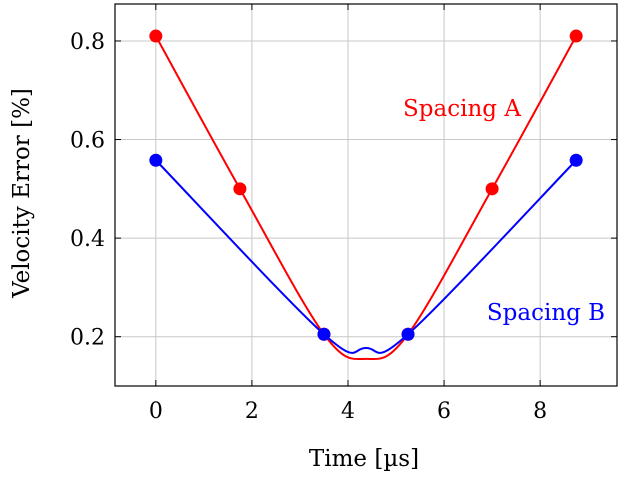 The width and height of the screenshot is (626, 479). Describe the element at coordinates (87, 239) in the screenshot. I see `y-tick-label: 0.4` at that location.